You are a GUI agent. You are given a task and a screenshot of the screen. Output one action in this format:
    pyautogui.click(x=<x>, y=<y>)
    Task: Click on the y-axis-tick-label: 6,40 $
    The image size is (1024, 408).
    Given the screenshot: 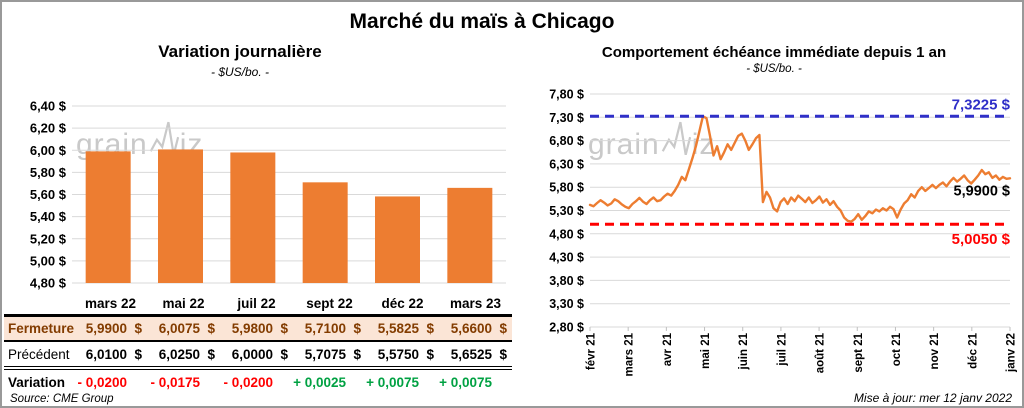 What is the action you would take?
    pyautogui.click(x=48, y=106)
    